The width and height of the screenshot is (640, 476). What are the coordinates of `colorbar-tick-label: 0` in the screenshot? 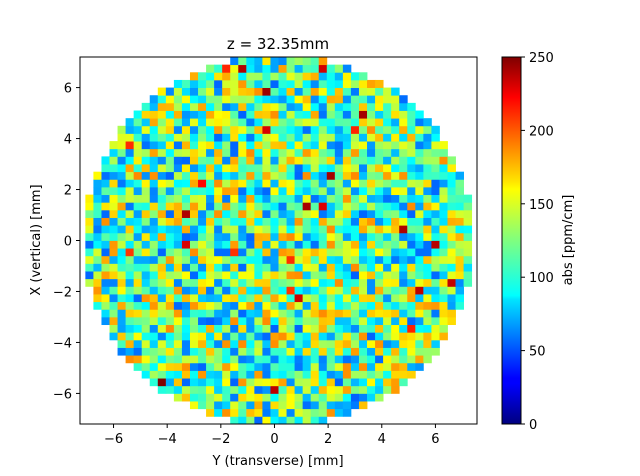 It's located at (533, 425).